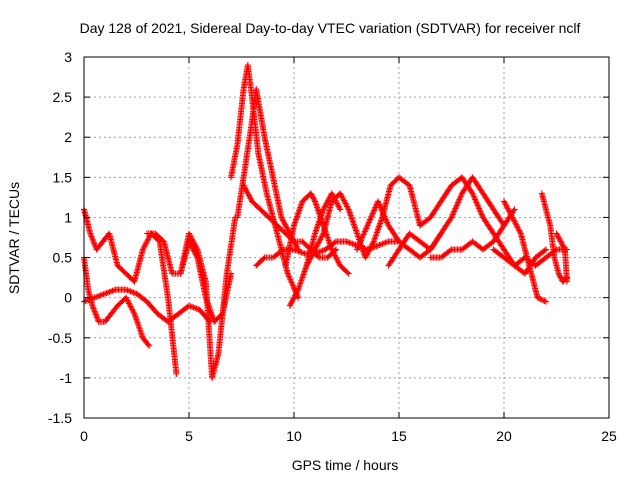 The image size is (640, 480). I want to click on x-tick-label: 5, so click(189, 436).